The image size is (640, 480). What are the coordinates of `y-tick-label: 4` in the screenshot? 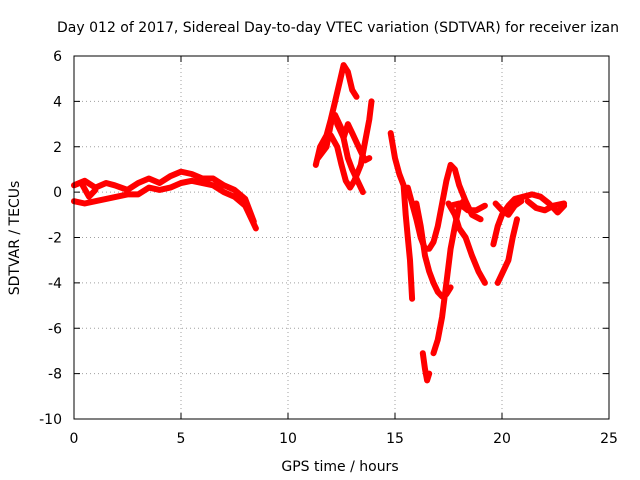 It's located at (57, 102).